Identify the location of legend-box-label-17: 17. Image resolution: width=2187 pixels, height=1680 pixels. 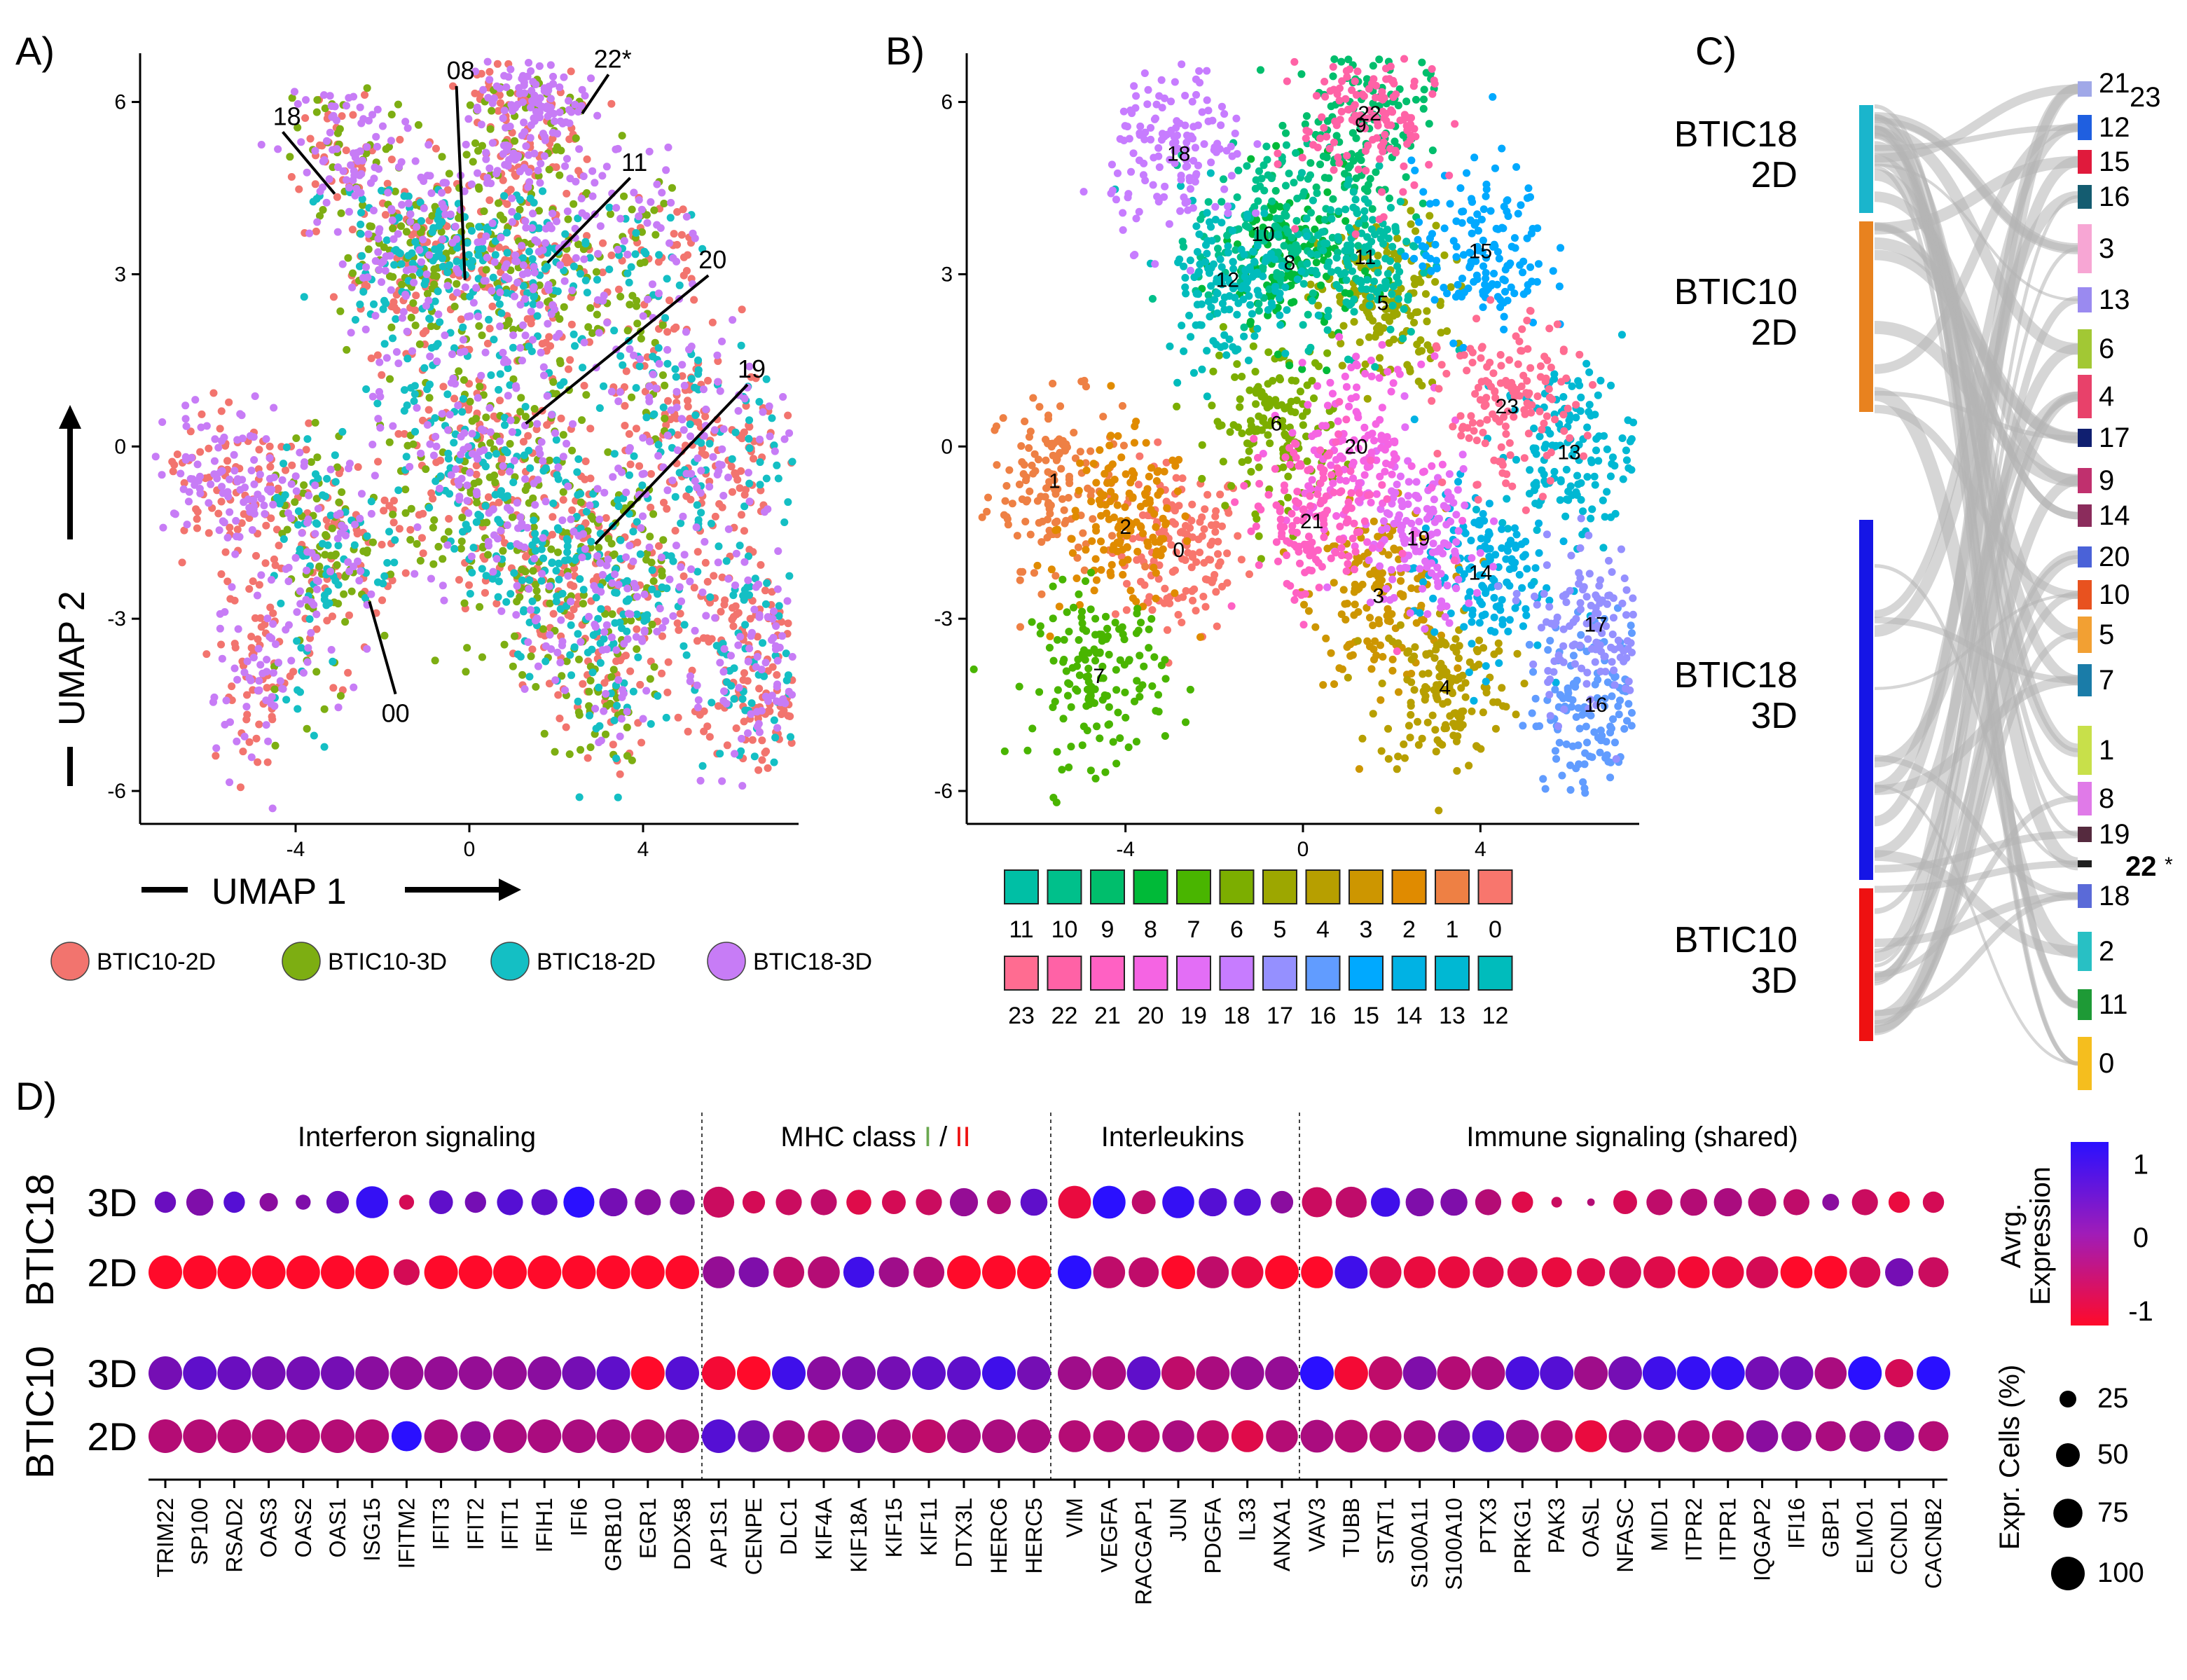
(1280, 1016).